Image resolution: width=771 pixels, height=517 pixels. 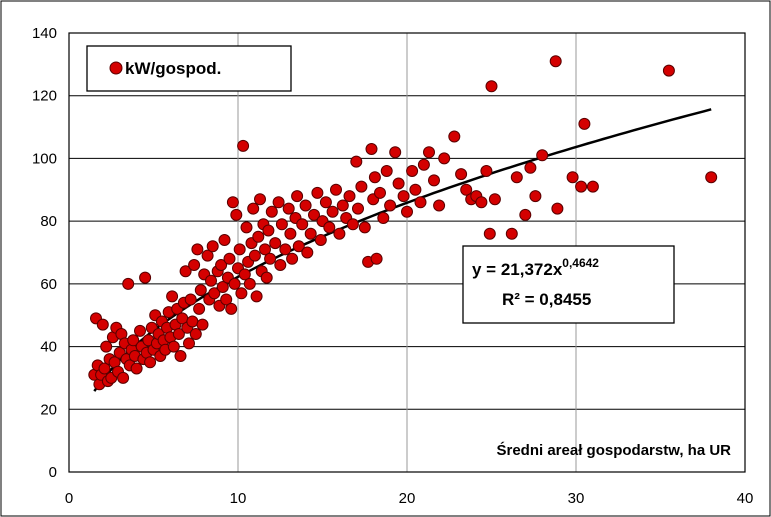 I want to click on equation-box: y = 21,372x0,4642 R² = 0,8455, so click(x=568, y=284).